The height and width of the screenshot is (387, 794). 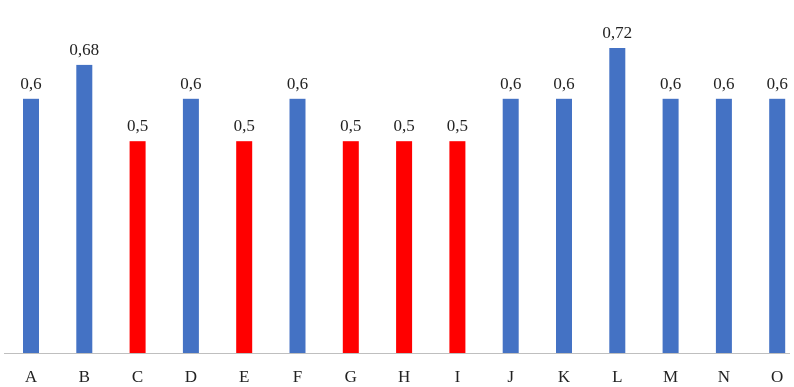 What do you see at coordinates (563, 83) in the screenshot?
I see `data-label-K: 0,6` at bounding box center [563, 83].